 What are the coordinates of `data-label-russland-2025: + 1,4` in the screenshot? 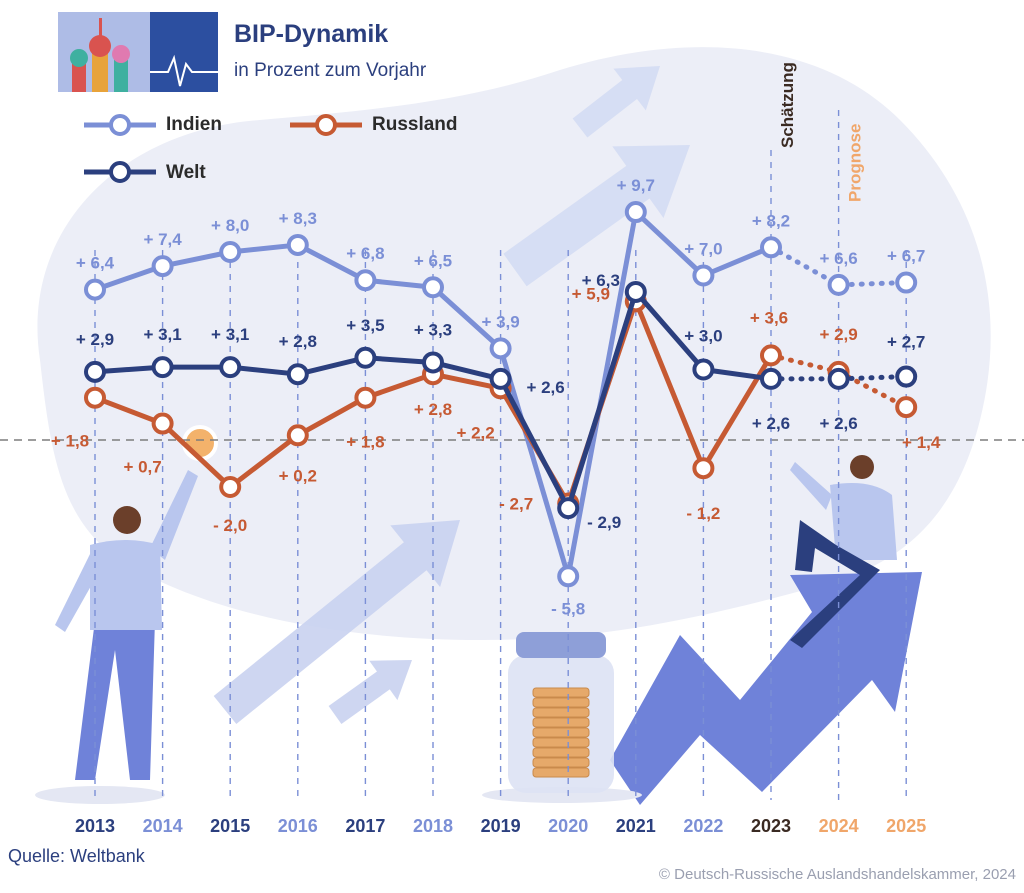 It's located at (921, 442).